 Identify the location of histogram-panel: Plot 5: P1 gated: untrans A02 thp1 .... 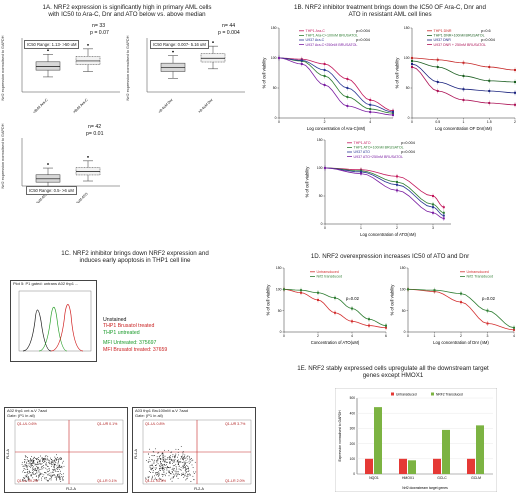
(53, 321).